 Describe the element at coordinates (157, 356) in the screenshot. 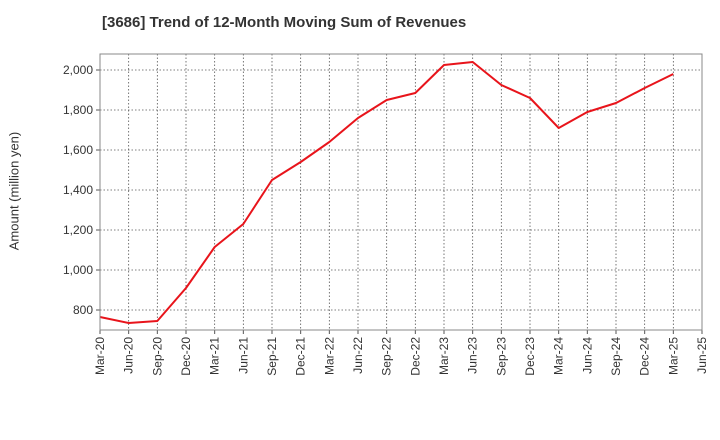

I see `x-tick-label: Sep-20` at that location.